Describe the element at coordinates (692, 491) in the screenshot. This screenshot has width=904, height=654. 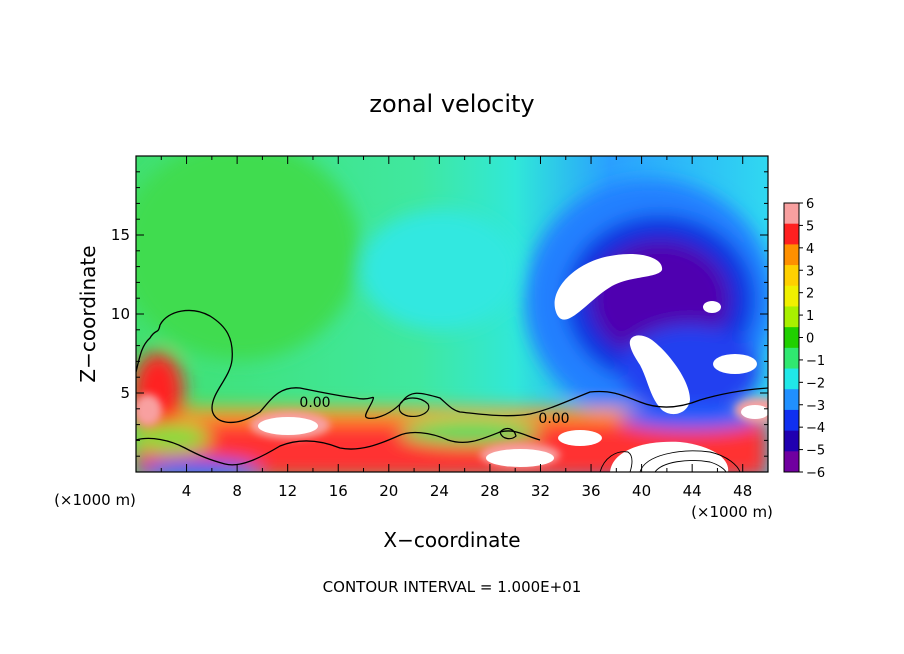
I see `x-tick-label: 44` at that location.